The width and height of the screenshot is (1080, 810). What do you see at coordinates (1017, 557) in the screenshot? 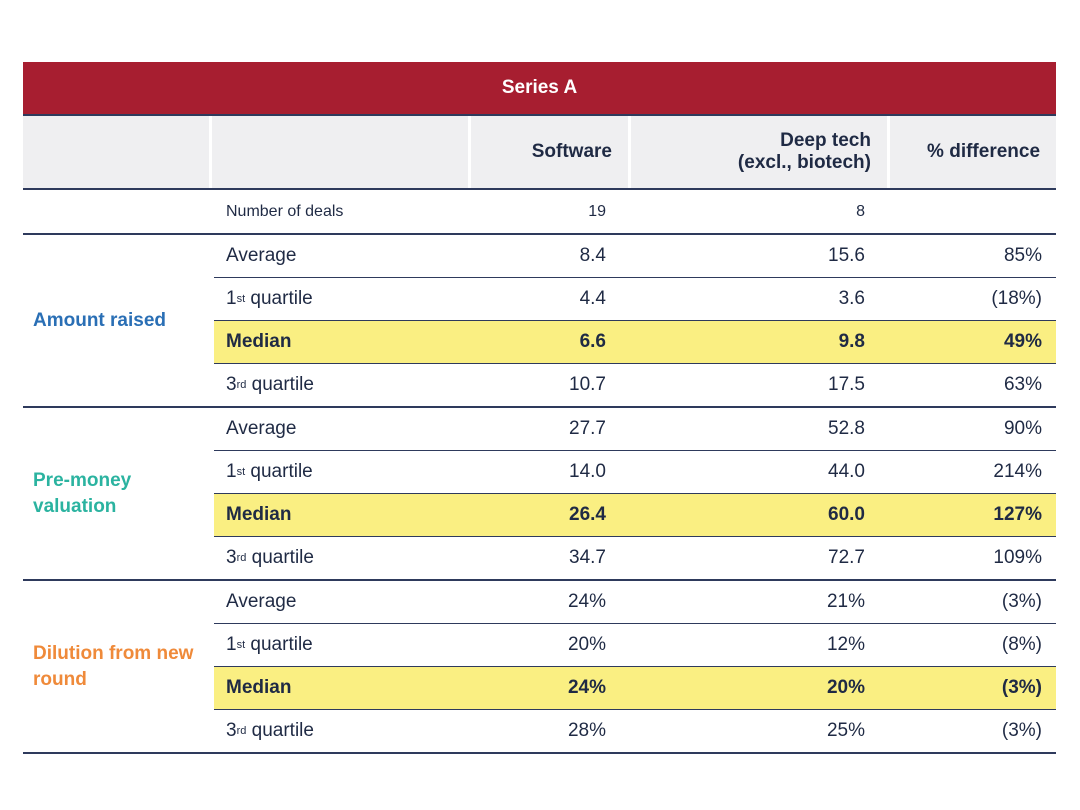
I see `pct-difference-value: 109%` at bounding box center [1017, 557].